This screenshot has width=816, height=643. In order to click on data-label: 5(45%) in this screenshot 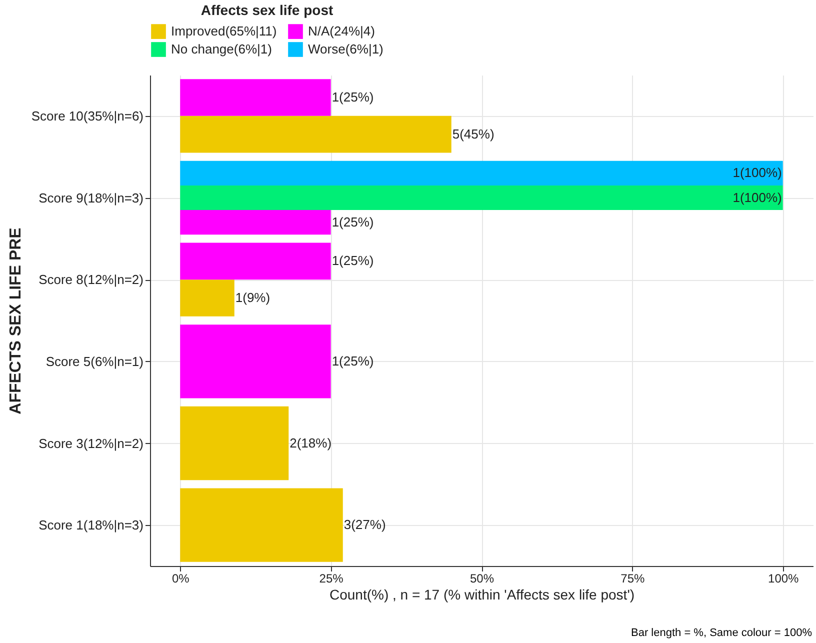, I will do `click(473, 134)`.